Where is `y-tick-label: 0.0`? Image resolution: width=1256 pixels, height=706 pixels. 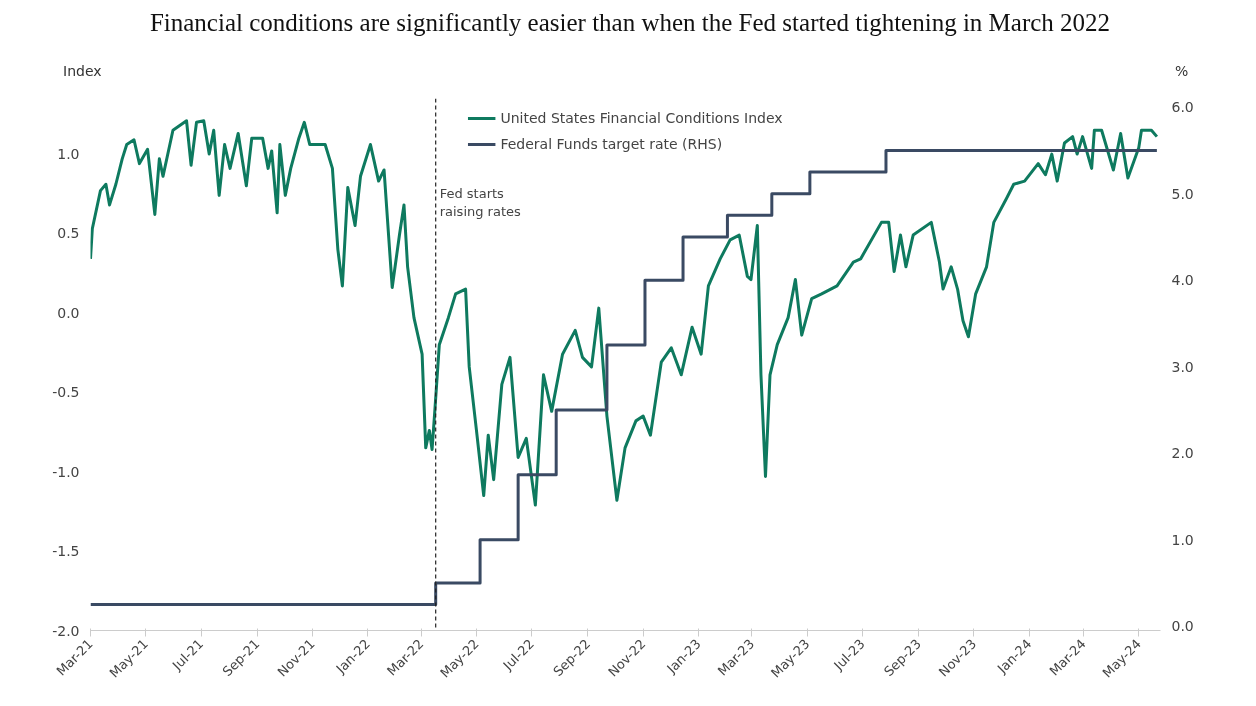 y-tick-label: 0.0 is located at coordinates (68, 312).